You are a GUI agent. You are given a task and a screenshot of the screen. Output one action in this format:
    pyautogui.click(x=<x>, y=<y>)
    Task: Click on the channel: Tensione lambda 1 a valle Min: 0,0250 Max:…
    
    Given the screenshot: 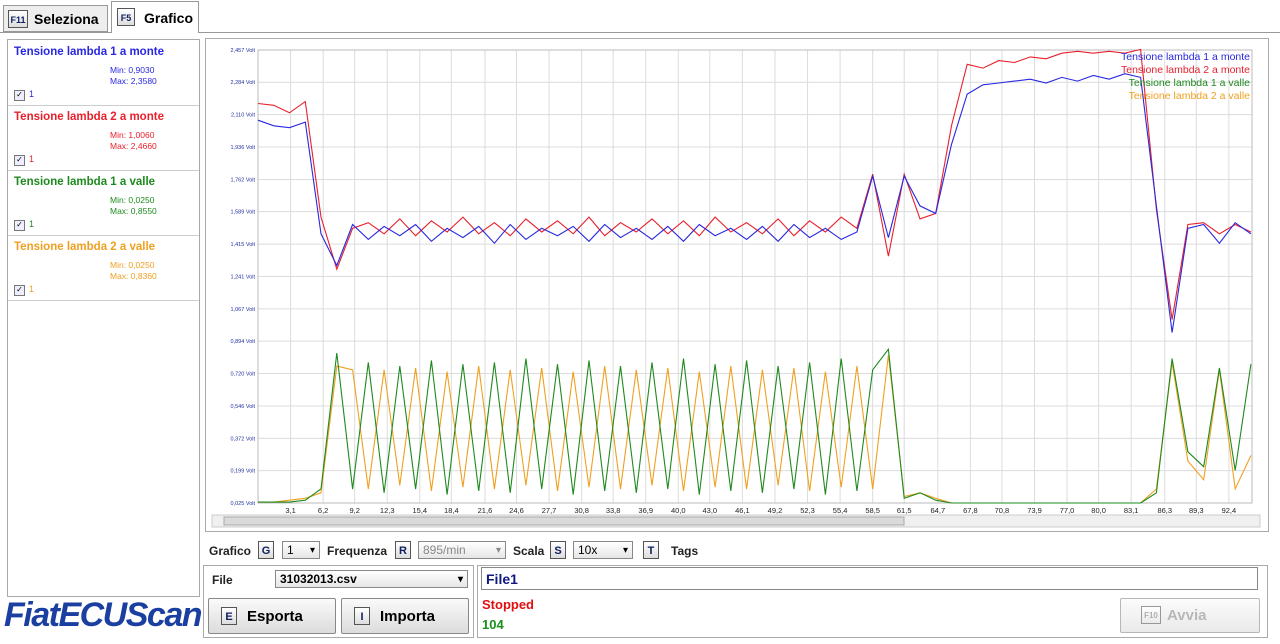 What is the action you would take?
    pyautogui.click(x=103, y=203)
    